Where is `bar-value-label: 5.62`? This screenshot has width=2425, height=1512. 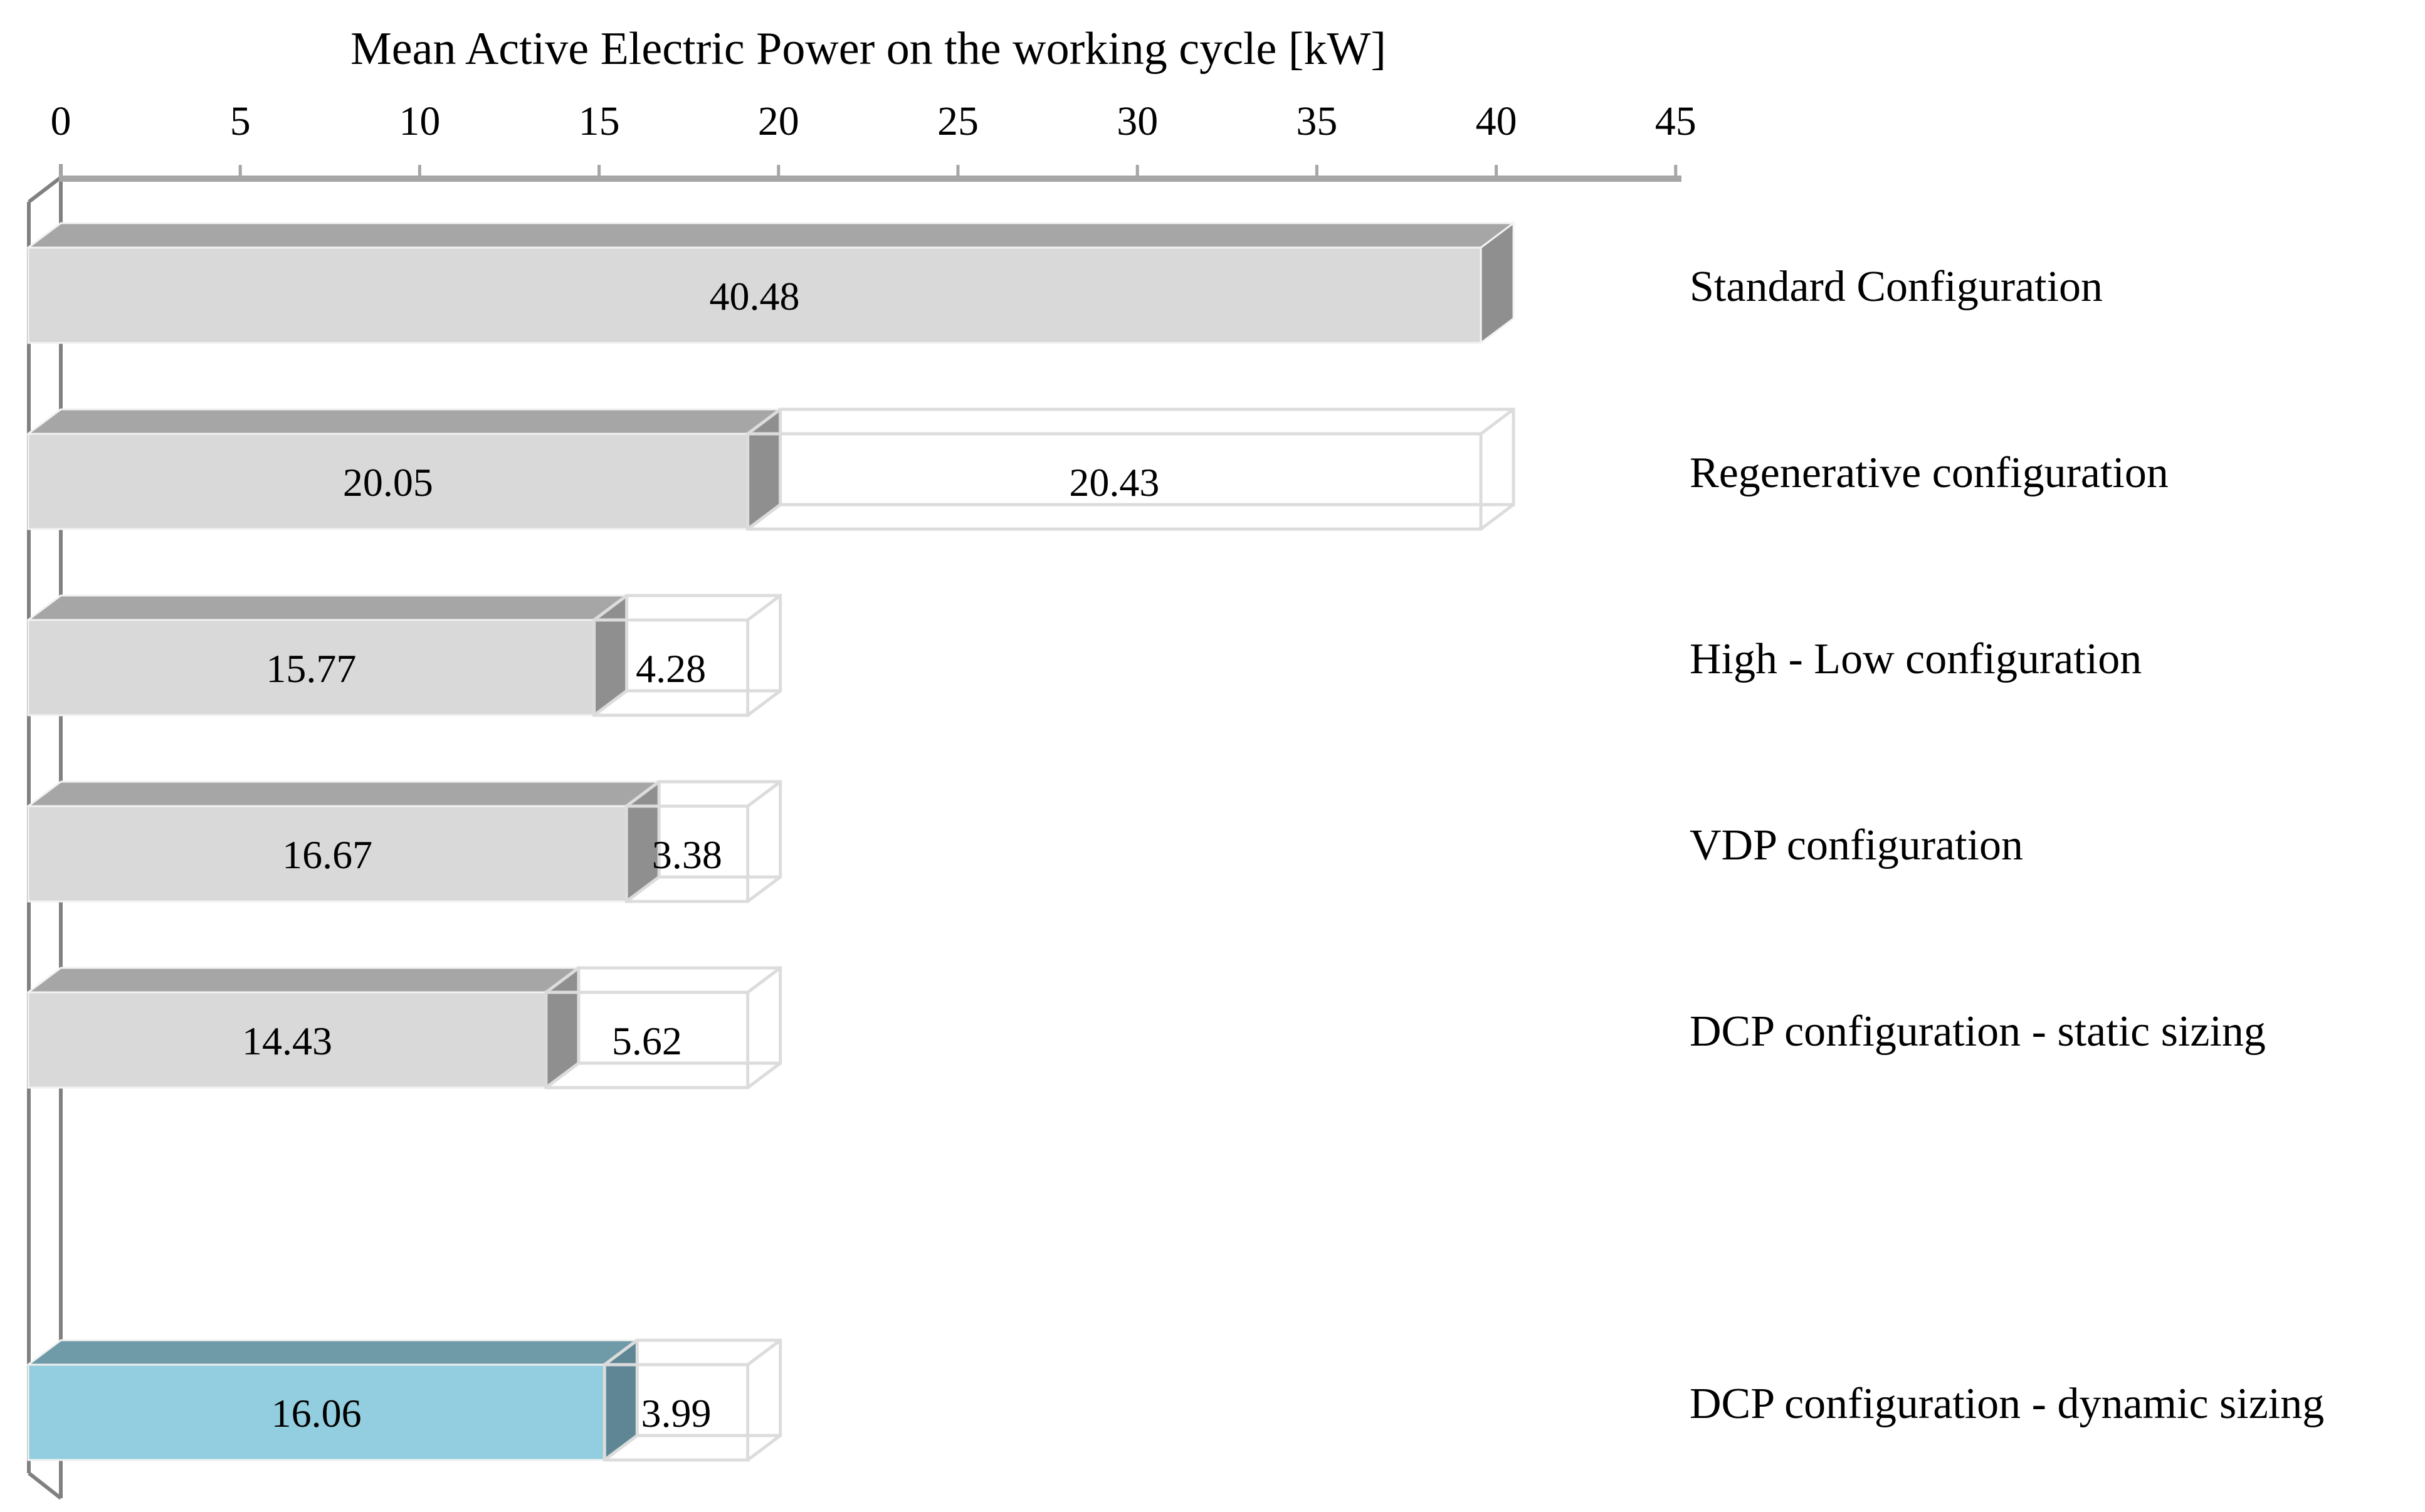
bar-value-label: 5.62 is located at coordinates (647, 1041).